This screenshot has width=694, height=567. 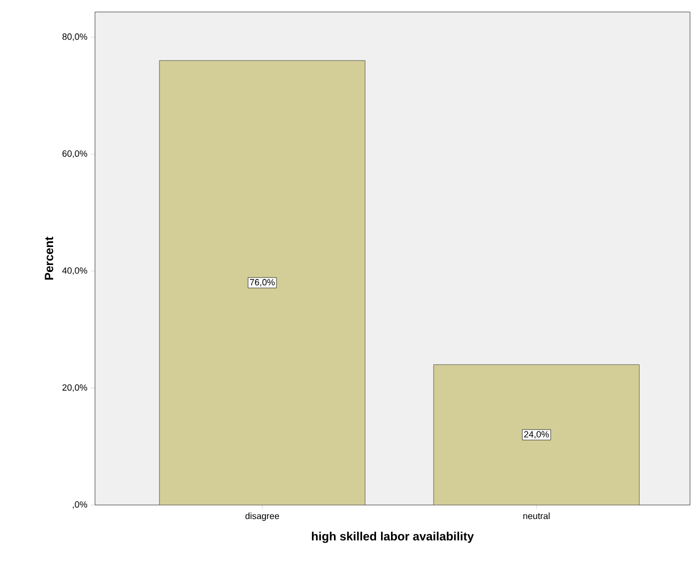 What do you see at coordinates (75, 271) in the screenshot?
I see `y-tick-label: 40,0%` at bounding box center [75, 271].